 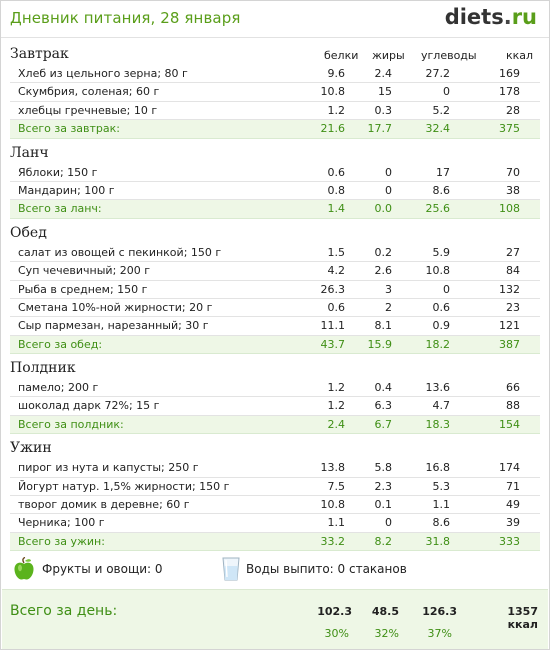 What do you see at coordinates (491, 17) in the screenshot?
I see `brand-logo: diets.ru` at bounding box center [491, 17].